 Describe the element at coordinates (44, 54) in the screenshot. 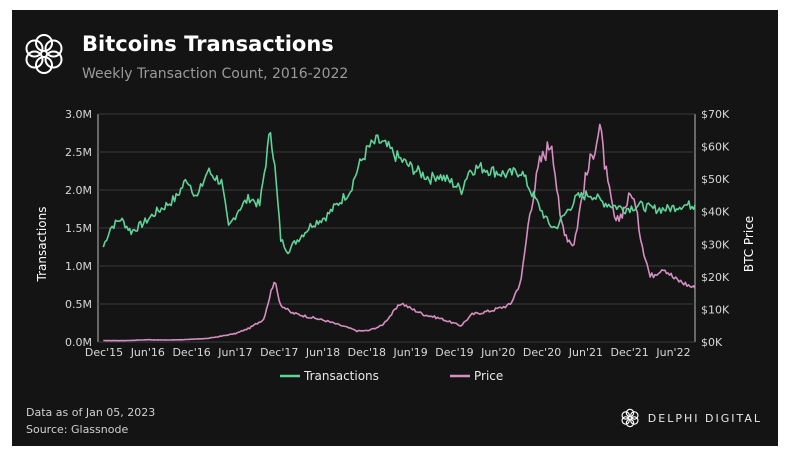

I see `delphi-logo-icon` at that location.